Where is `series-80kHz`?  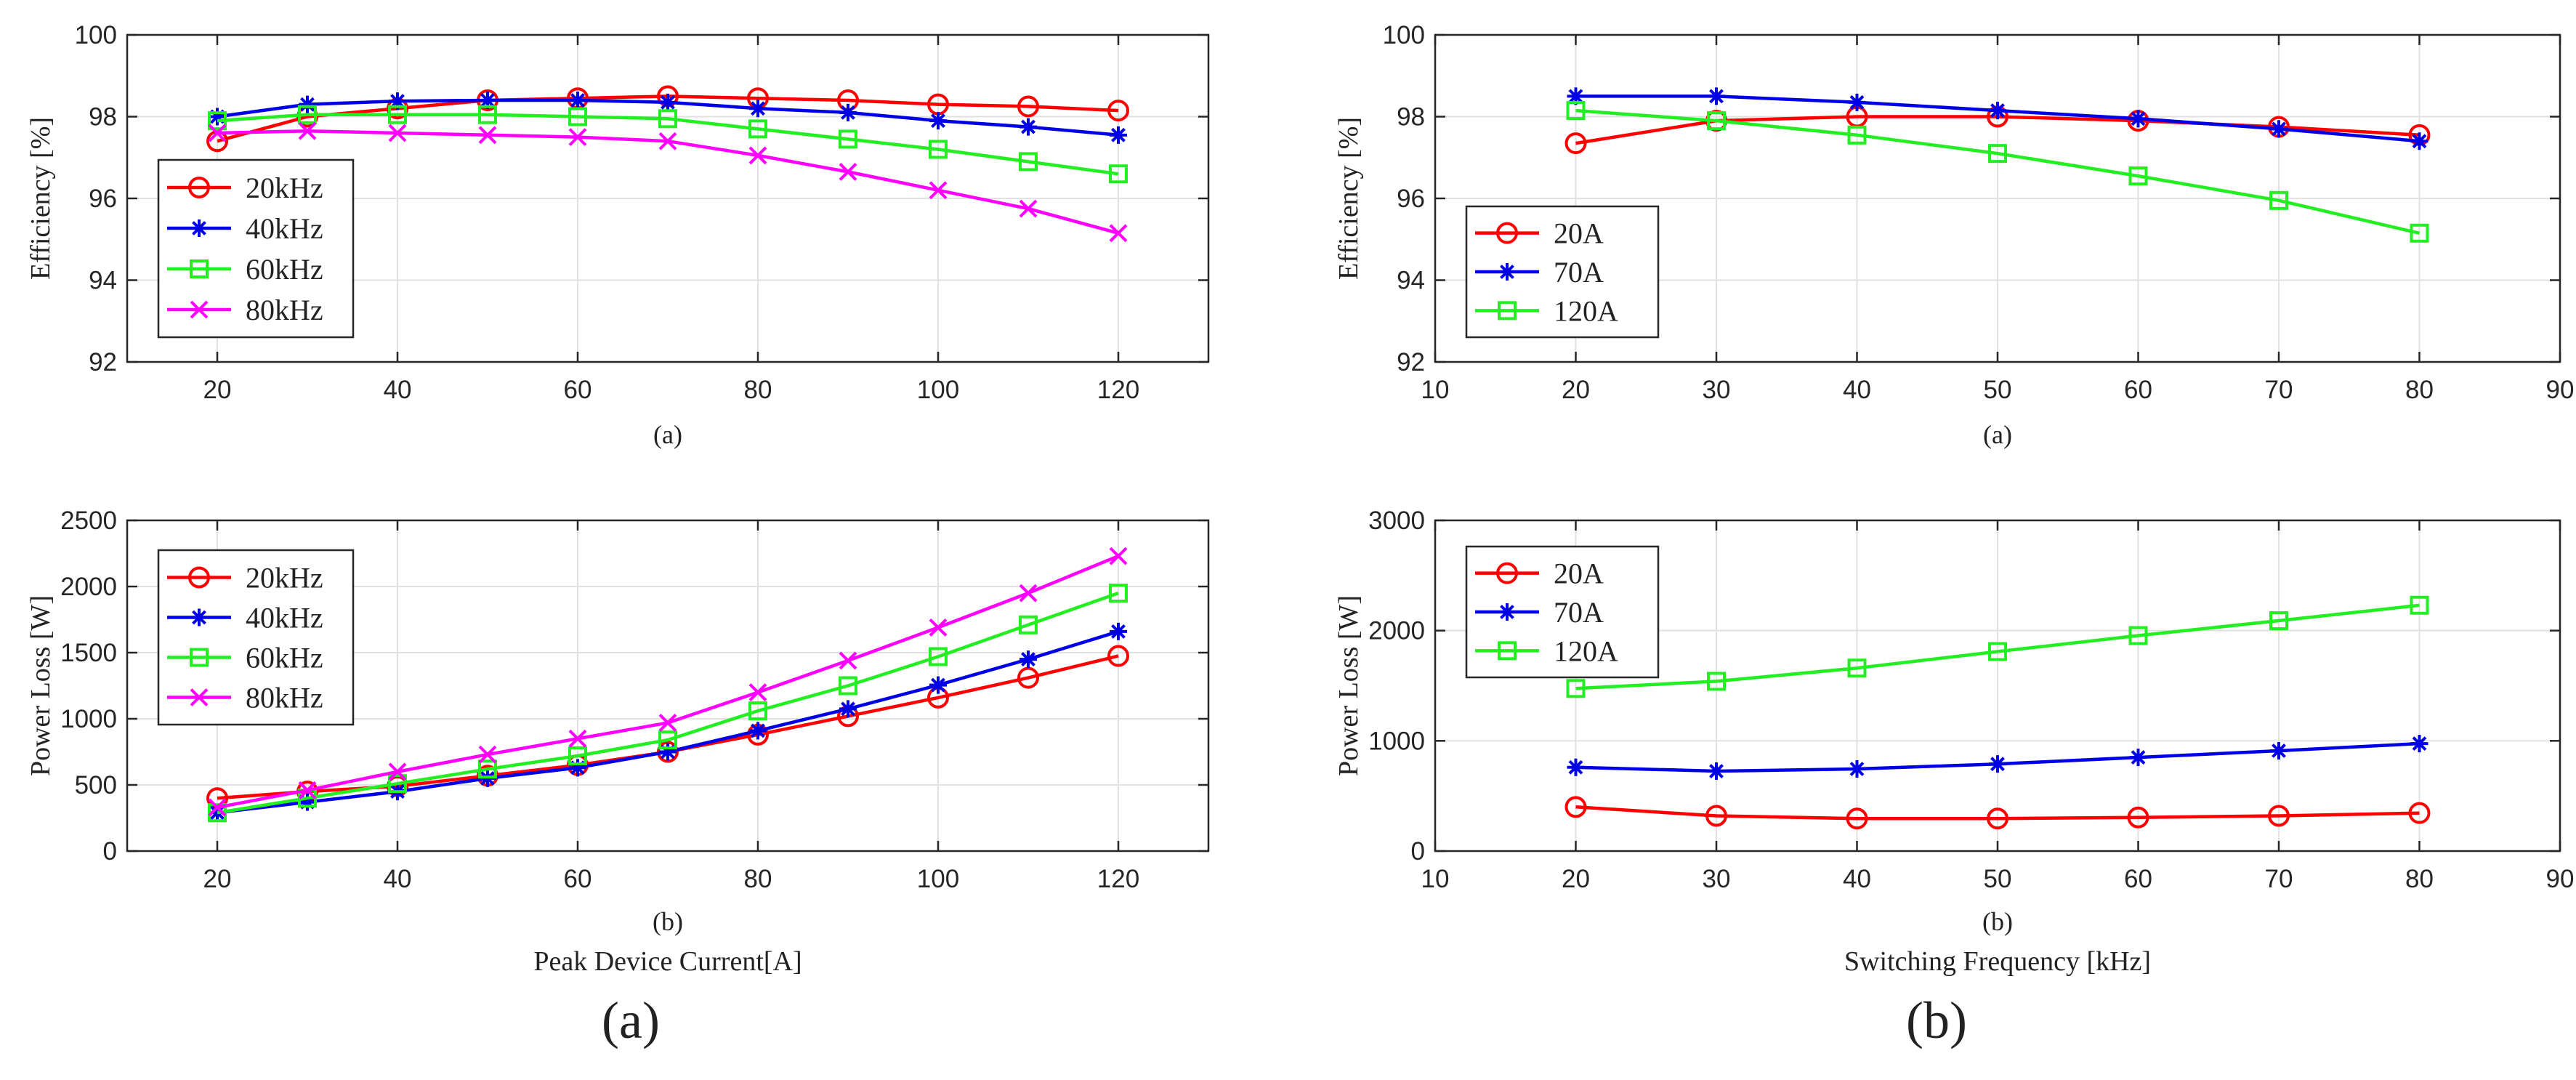
series-80kHz is located at coordinates (668, 682).